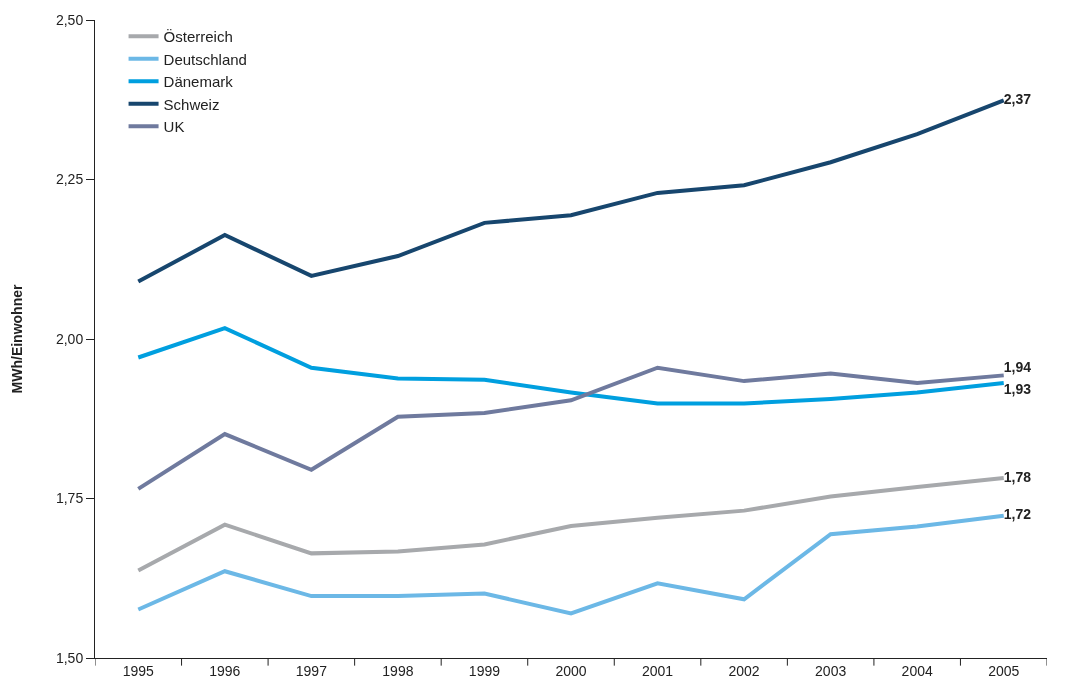 The image size is (1092, 691). I want to click on y-tick-label: 2,50, so click(69, 19).